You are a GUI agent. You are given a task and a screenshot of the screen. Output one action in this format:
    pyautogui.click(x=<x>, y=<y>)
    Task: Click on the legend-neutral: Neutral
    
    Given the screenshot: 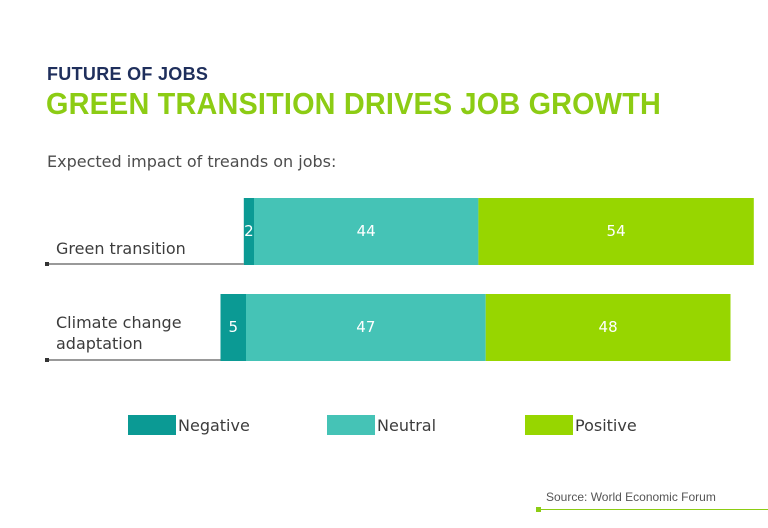 What is the action you would take?
    pyautogui.click(x=381, y=425)
    